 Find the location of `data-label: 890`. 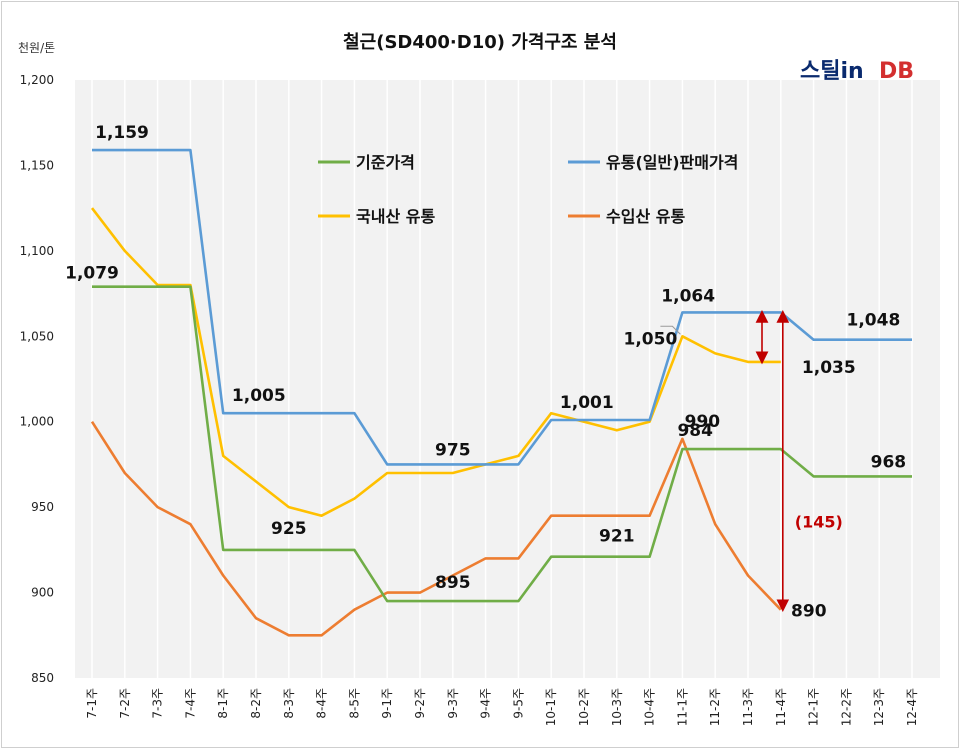

data-label: 890 is located at coordinates (809, 612).